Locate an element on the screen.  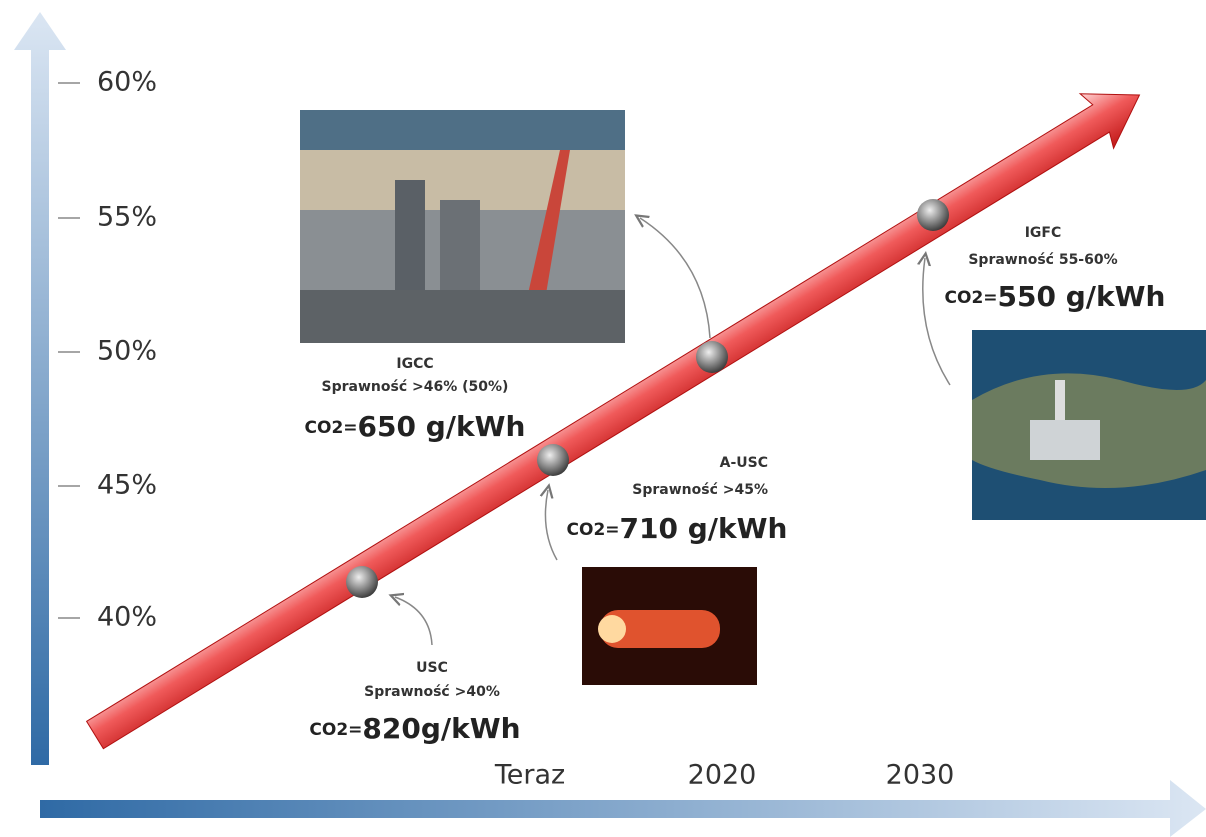
milestone-co2: CO2=710 g/kWh is located at coordinates (677, 528).